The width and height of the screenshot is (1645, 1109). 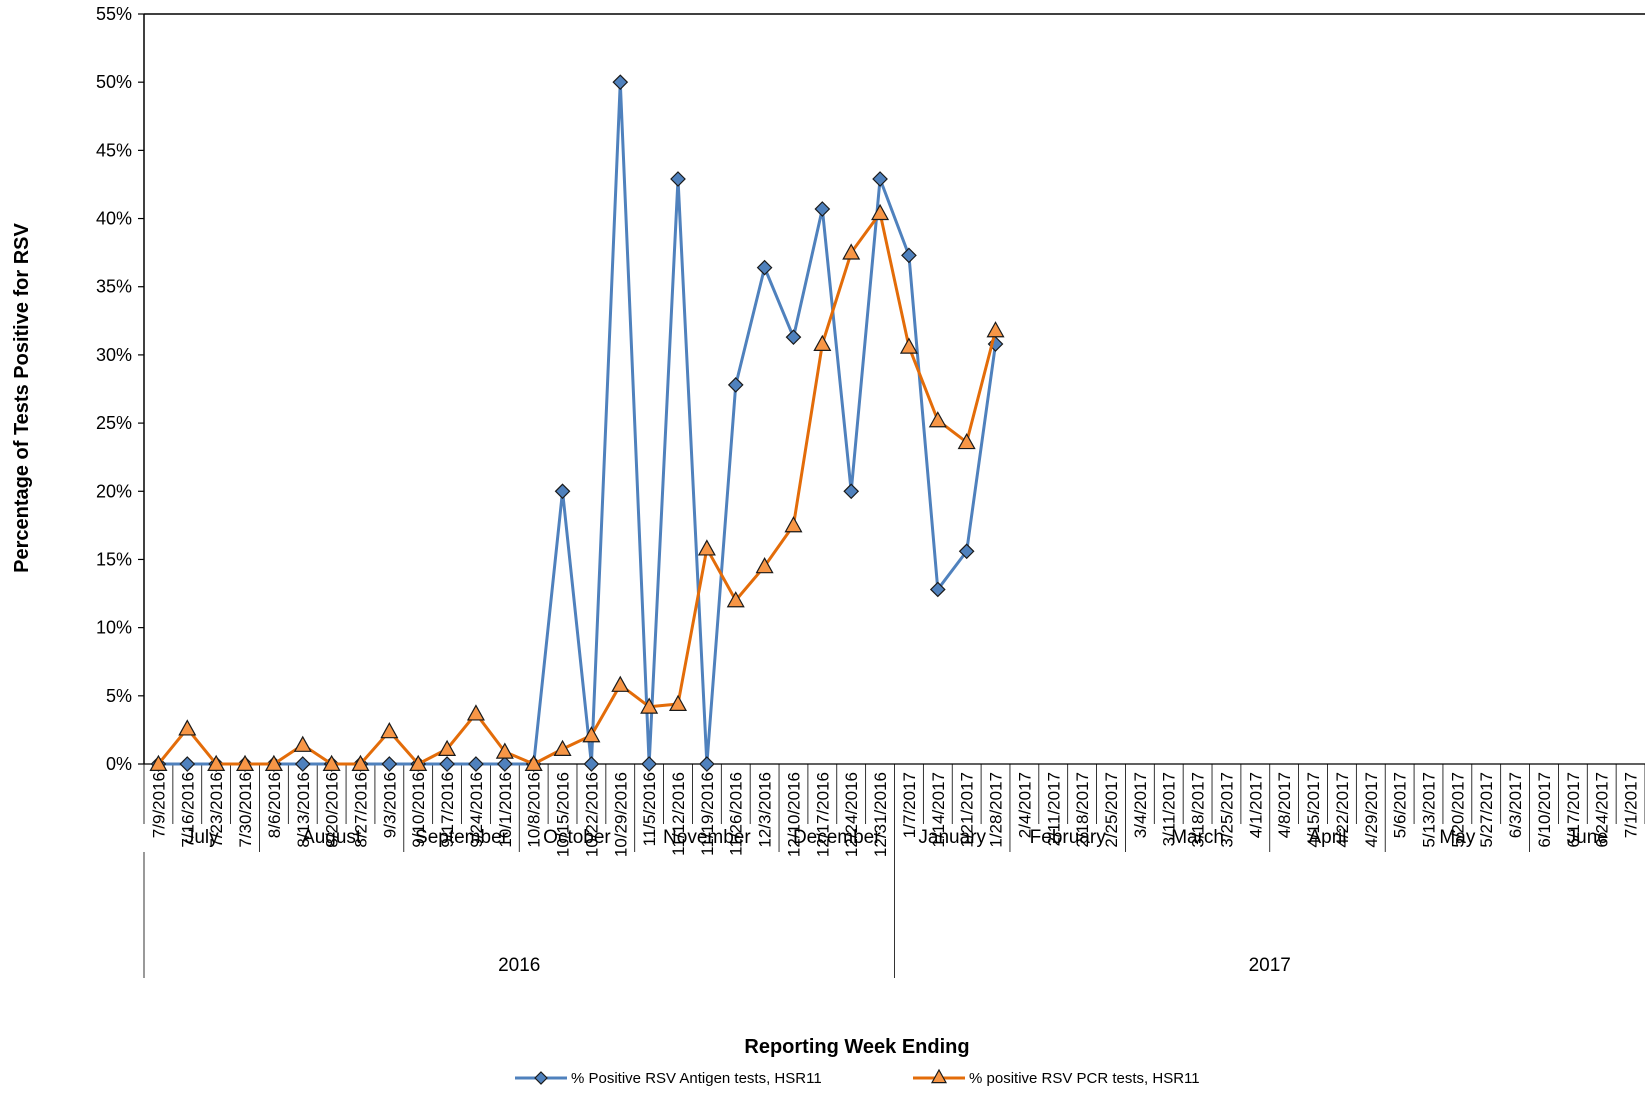 What do you see at coordinates (519, 965) in the screenshot?
I see `year-label: 2016` at bounding box center [519, 965].